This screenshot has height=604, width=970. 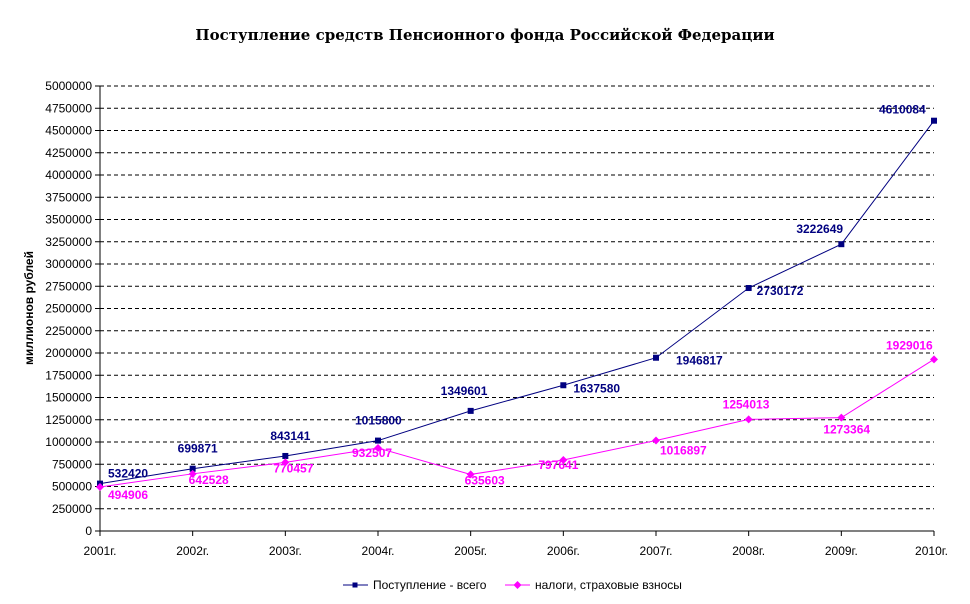 What do you see at coordinates (290, 436) in the screenshot?
I see `data-label: 843141` at bounding box center [290, 436].